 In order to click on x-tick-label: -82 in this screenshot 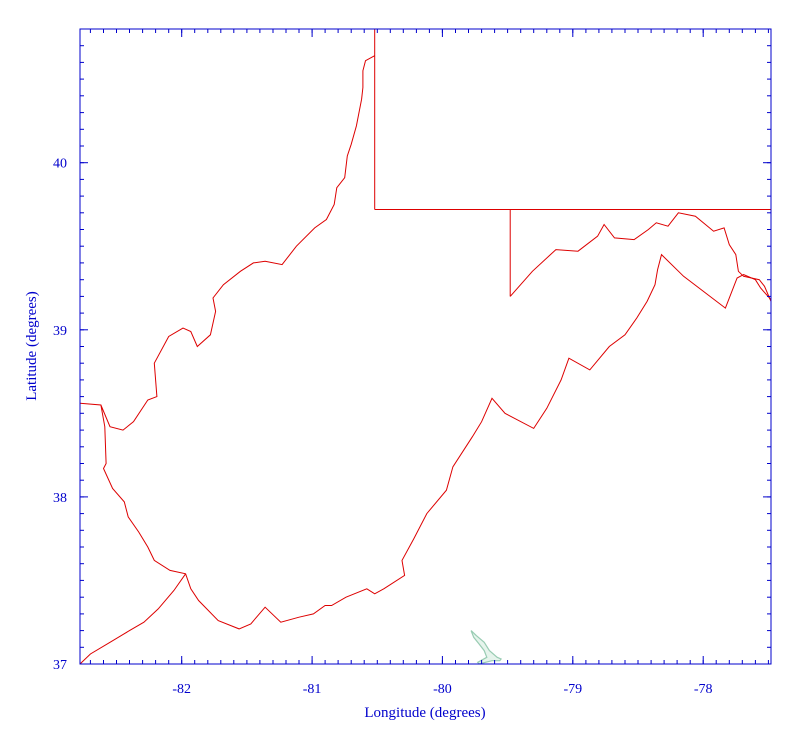, I will do `click(181, 689)`.